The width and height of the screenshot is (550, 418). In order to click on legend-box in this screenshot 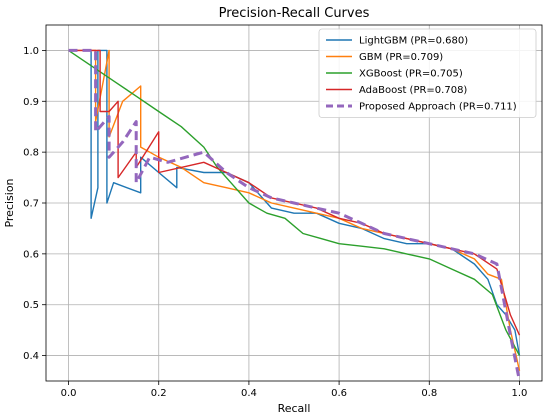, I will do `click(427, 73)`.